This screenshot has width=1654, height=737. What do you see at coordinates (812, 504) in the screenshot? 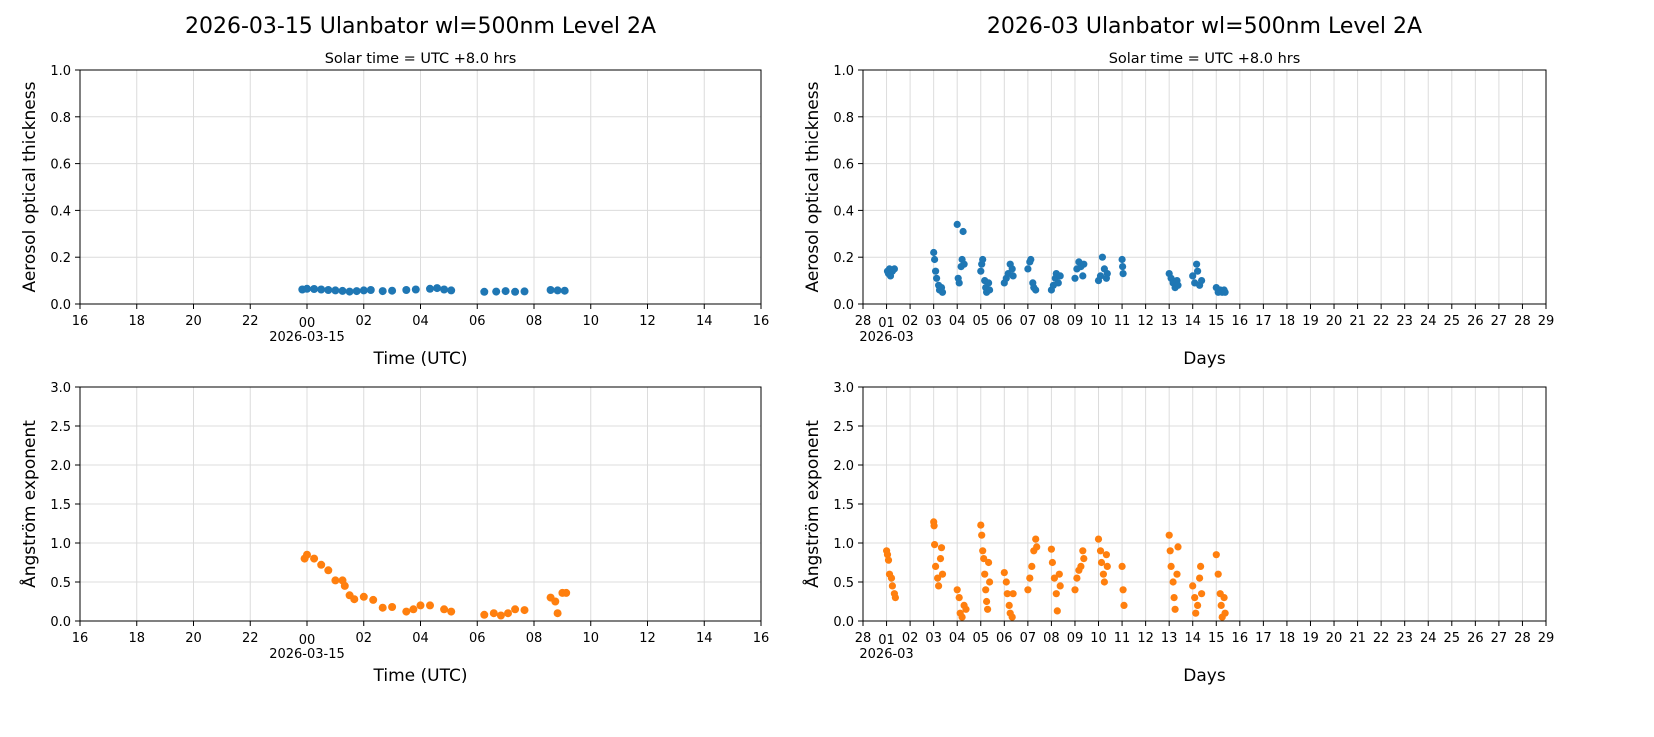
I see `y-axis-label: Ångström exponent` at bounding box center [812, 504].